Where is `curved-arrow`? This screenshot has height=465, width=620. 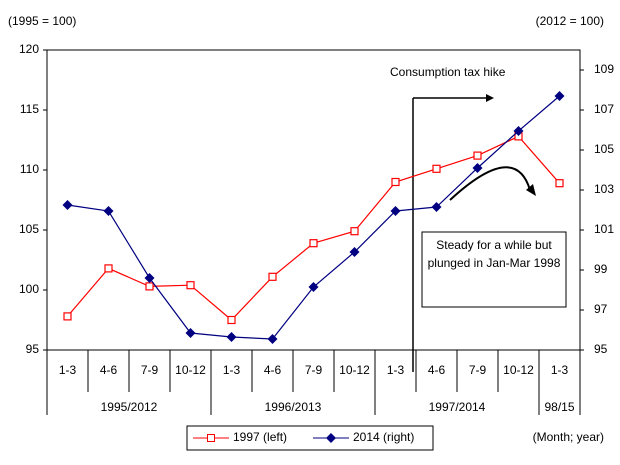 curved-arrow is located at coordinates (490, 183).